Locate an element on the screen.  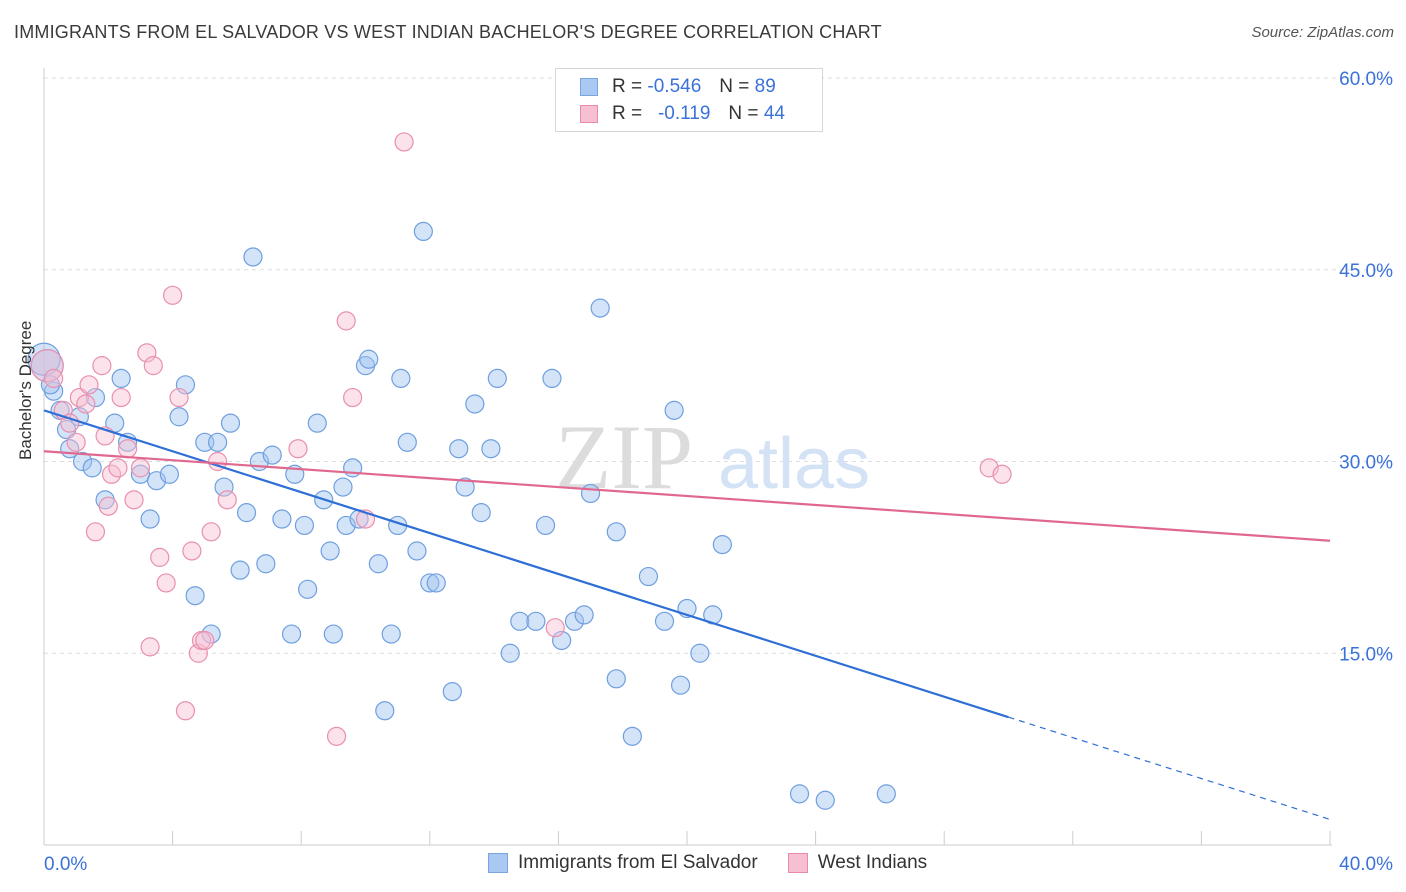
series-legend: Immigrants from El Salvador West Indians is located at coordinates (722, 863).